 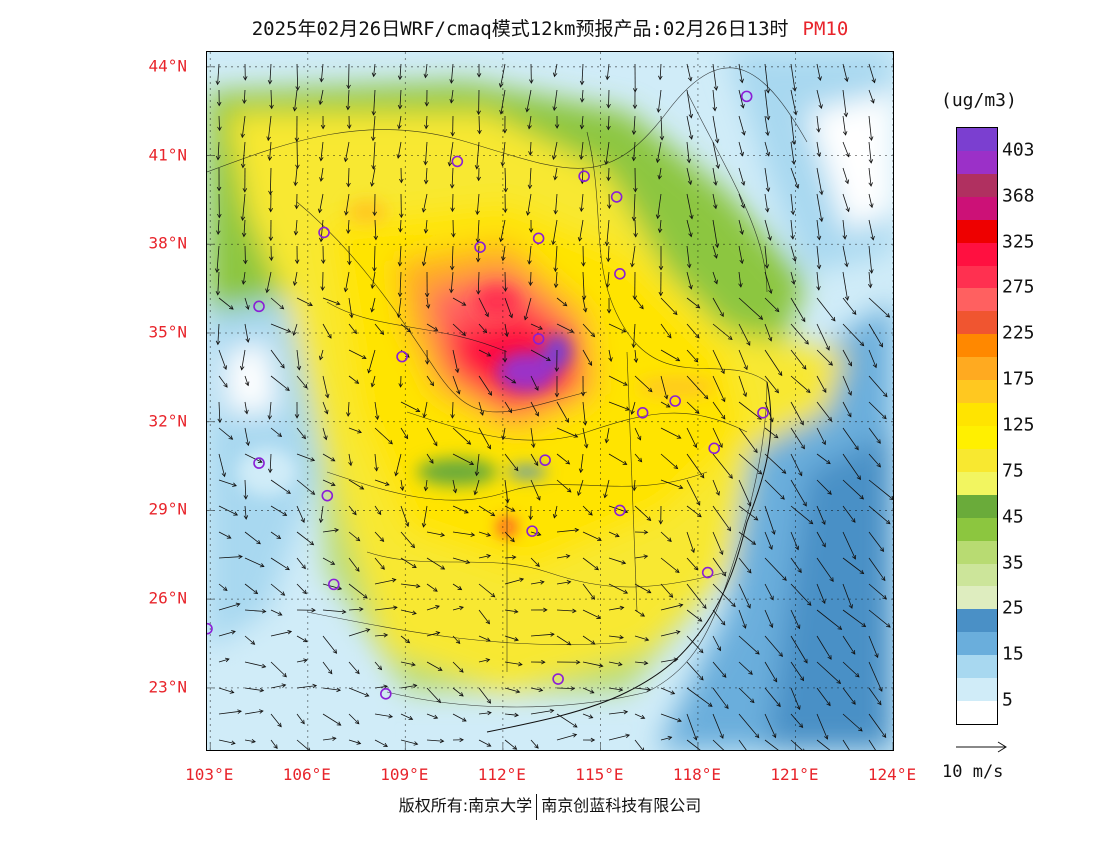 What do you see at coordinates (209, 774) in the screenshot?
I see `lon-label: 103°E` at bounding box center [209, 774].